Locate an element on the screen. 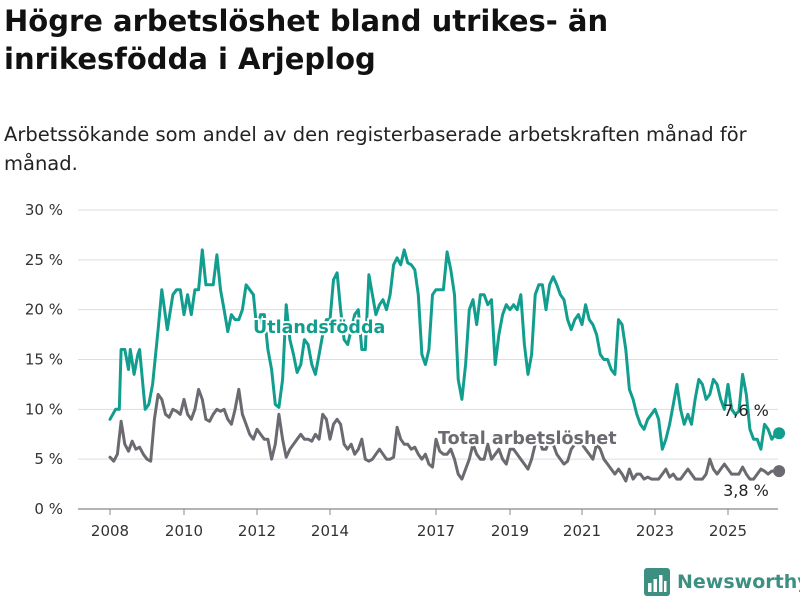 The image size is (800, 600). end-label-total: 3,8 % is located at coordinates (746, 490).